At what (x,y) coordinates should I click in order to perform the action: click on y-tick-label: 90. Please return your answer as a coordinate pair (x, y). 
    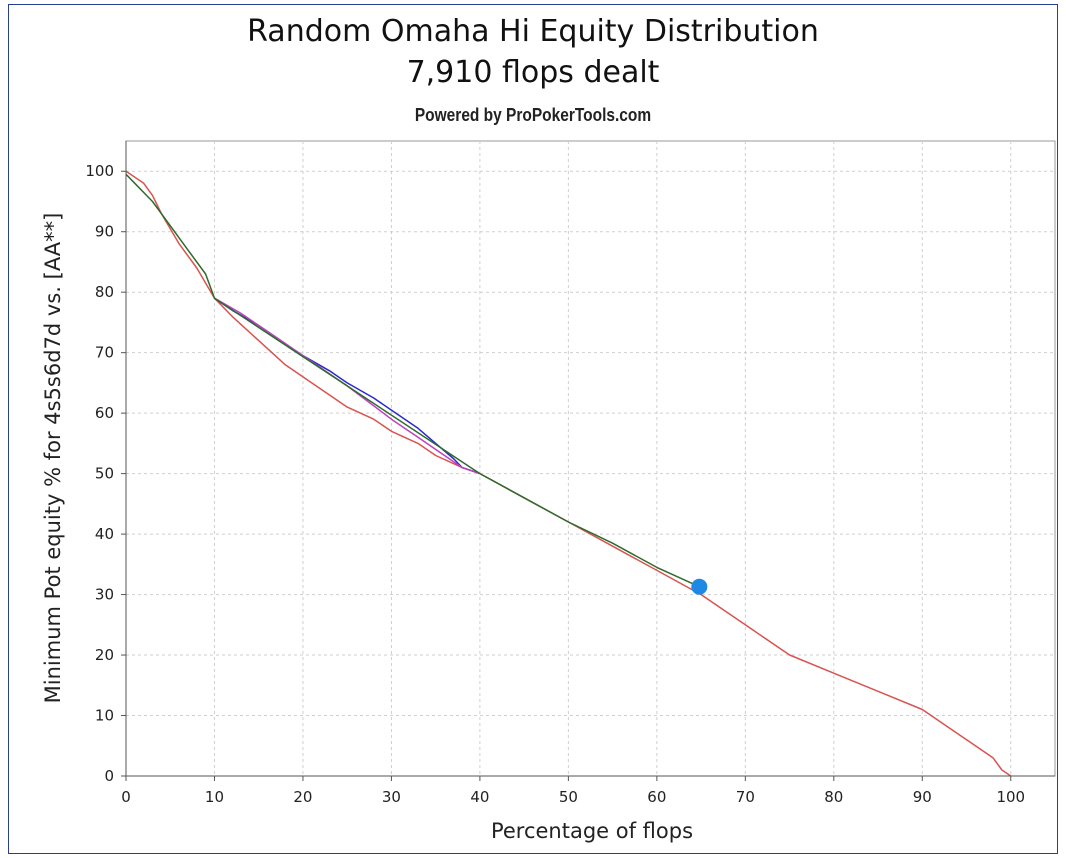
    Looking at the image, I should click on (104, 232).